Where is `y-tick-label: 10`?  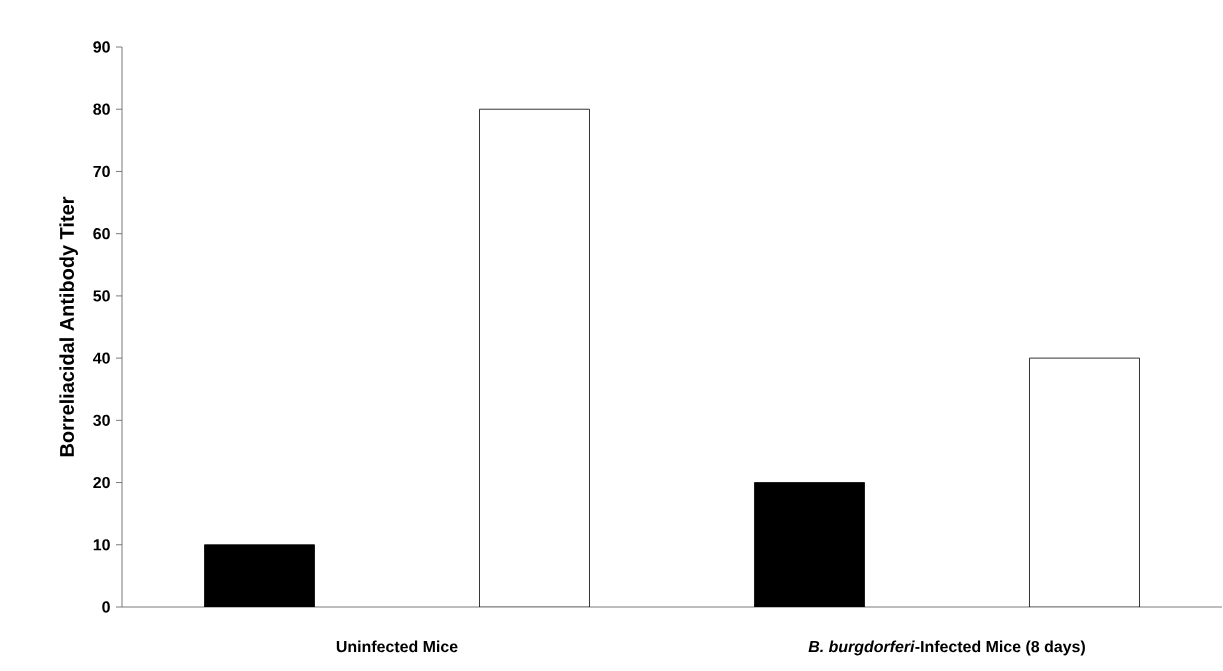
y-tick-label: 10 is located at coordinates (101, 545).